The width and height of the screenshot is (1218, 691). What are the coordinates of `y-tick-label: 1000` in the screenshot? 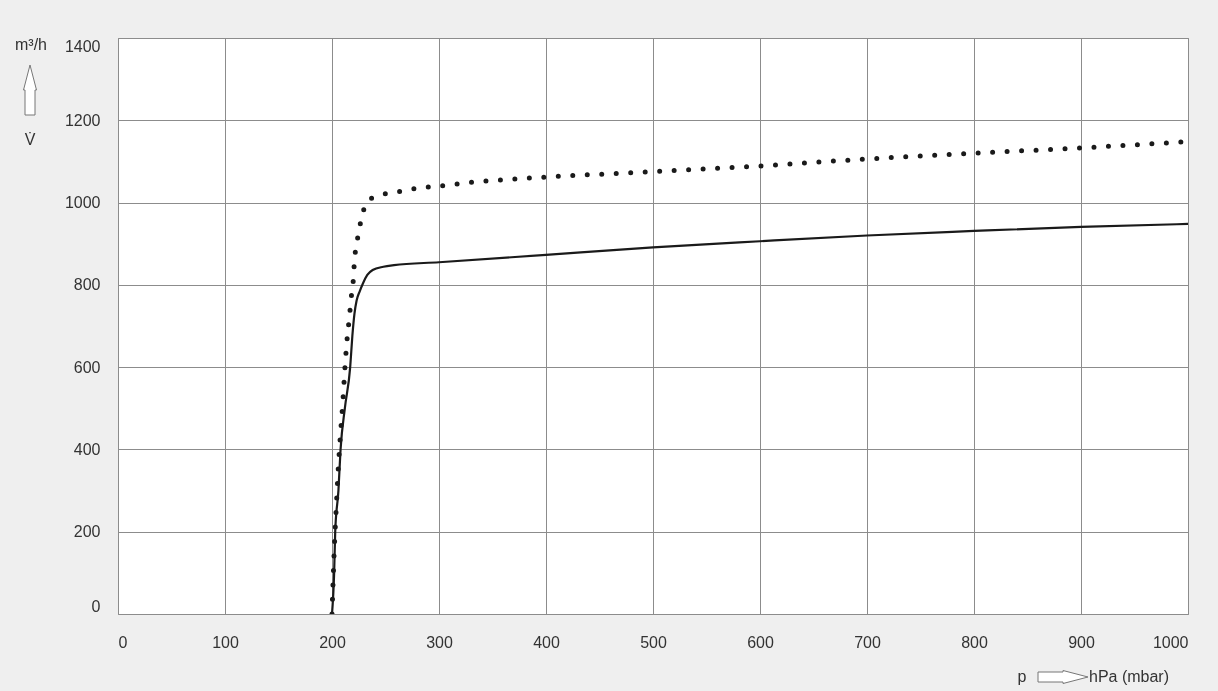 It's located at (82, 203).